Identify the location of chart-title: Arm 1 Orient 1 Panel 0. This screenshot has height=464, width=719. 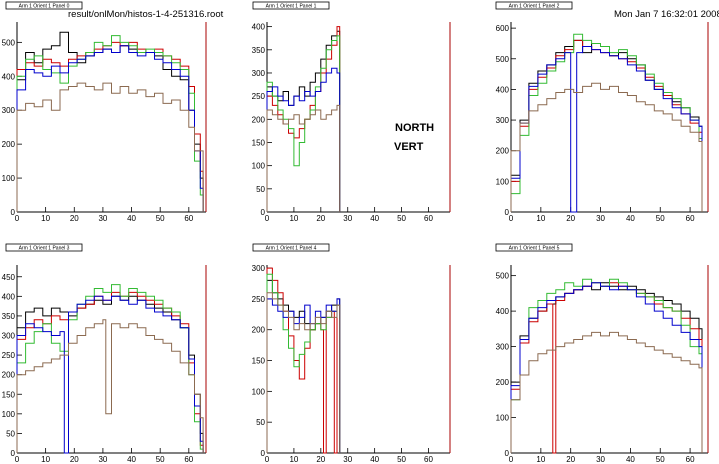
(44, 7).